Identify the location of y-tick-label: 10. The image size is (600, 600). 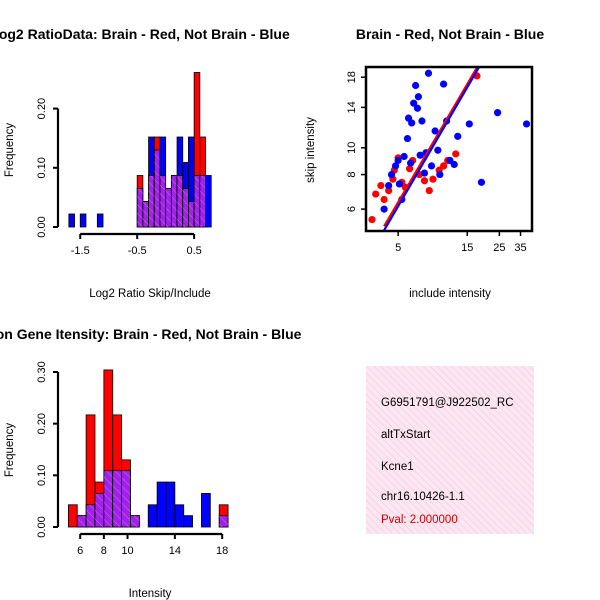
(352, 148).